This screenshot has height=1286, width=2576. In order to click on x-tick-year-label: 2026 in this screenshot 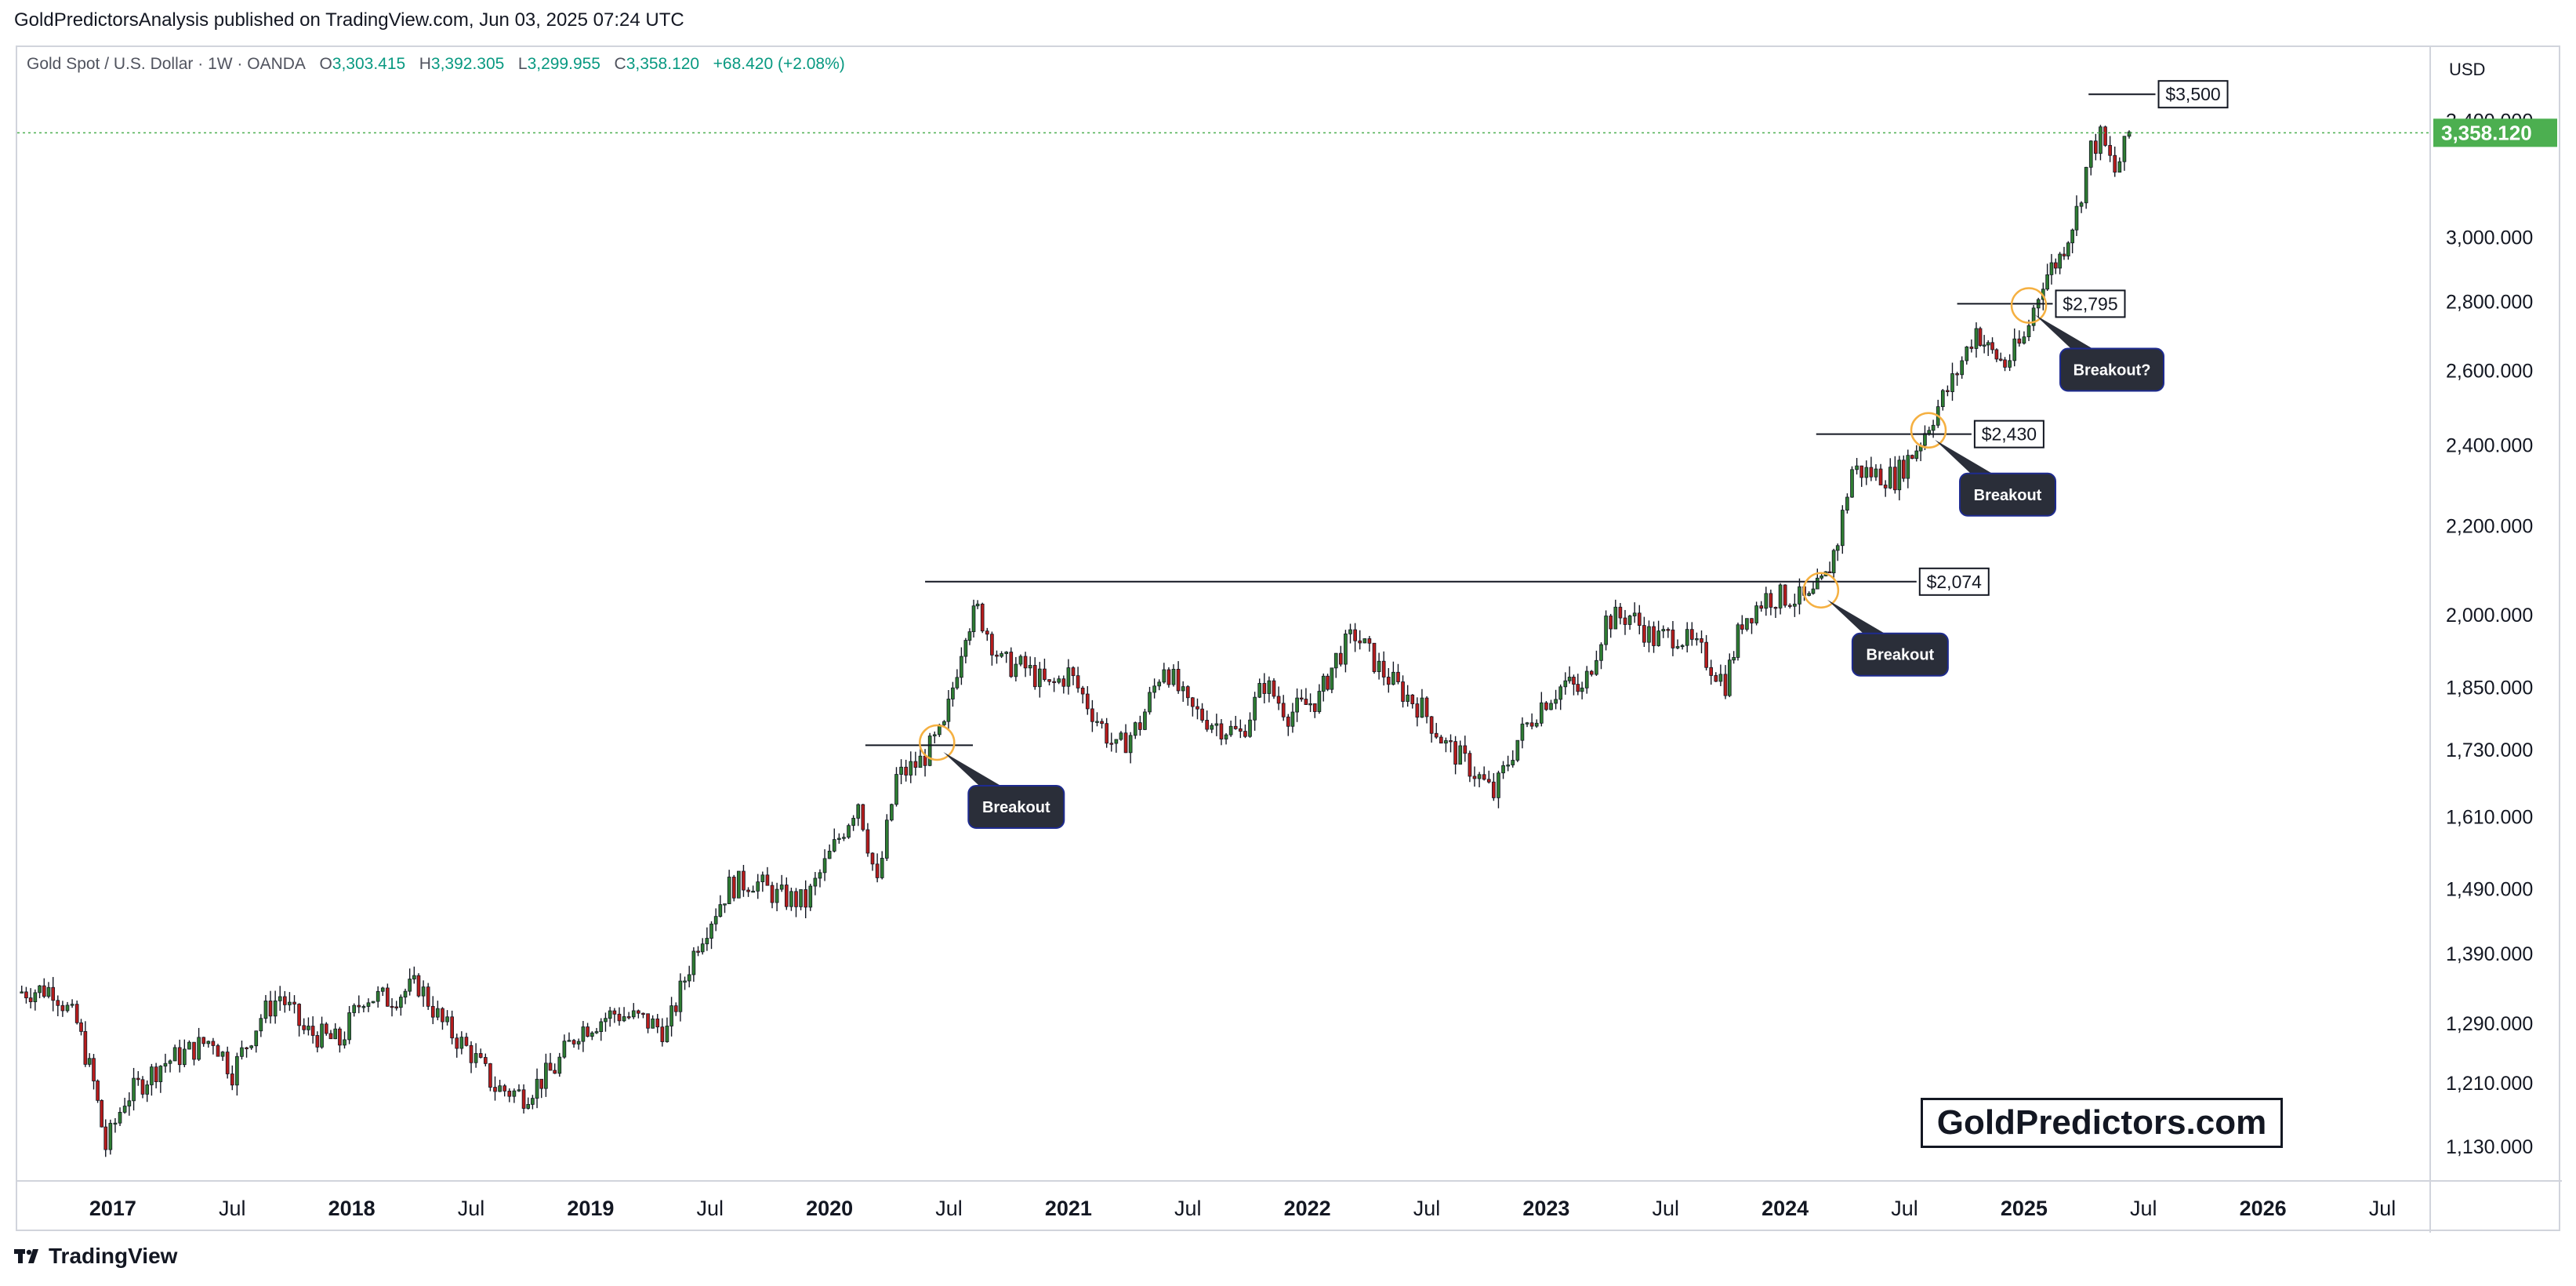, I will do `click(2263, 1208)`.